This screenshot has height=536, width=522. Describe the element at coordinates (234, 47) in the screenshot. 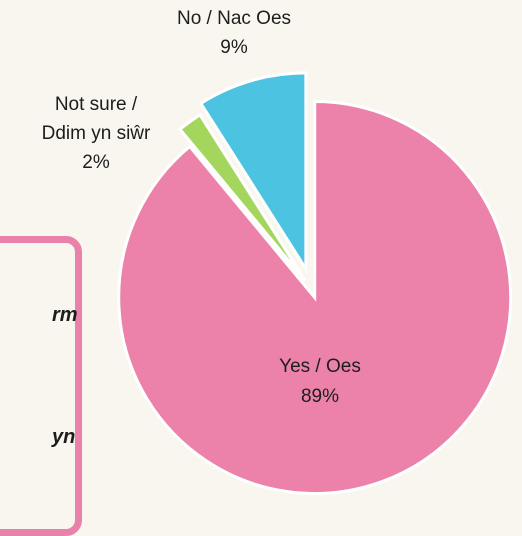

I see `slice-value-no: 9%` at that location.